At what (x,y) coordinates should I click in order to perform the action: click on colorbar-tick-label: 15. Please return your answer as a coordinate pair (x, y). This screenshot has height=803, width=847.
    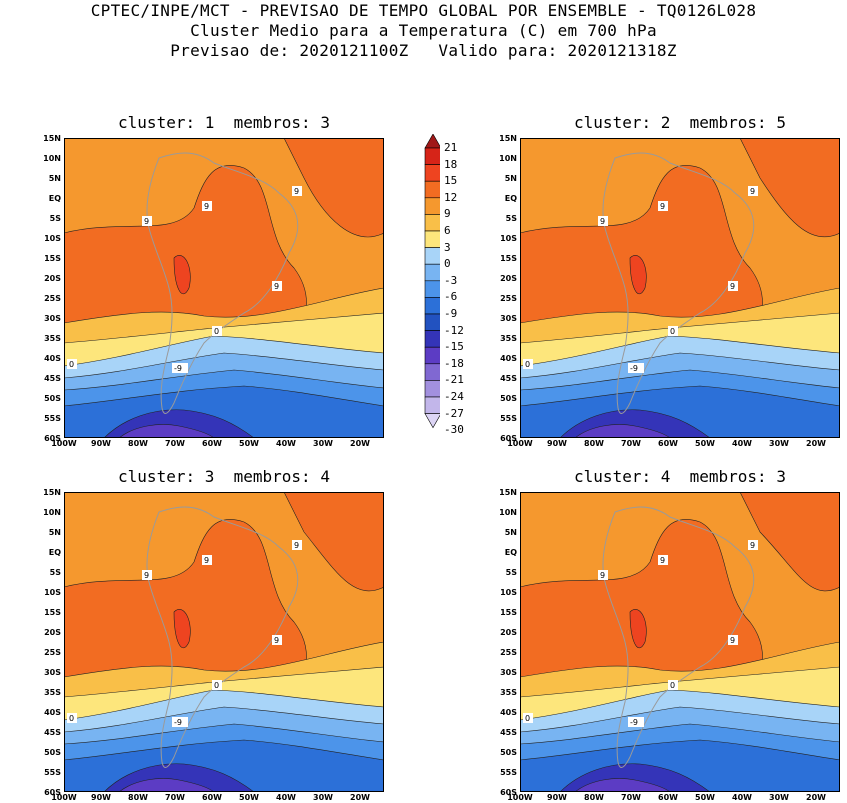
    Looking at the image, I should click on (451, 181).